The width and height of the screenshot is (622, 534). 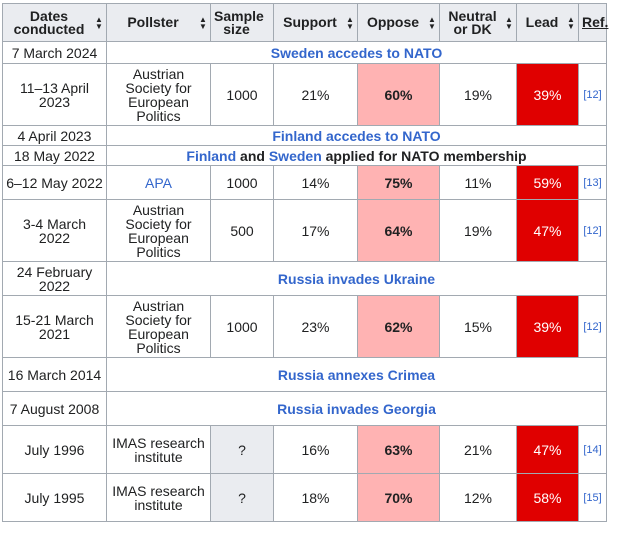 I want to click on column-header-lead: Lead ▲ ▼, so click(x=547, y=22).